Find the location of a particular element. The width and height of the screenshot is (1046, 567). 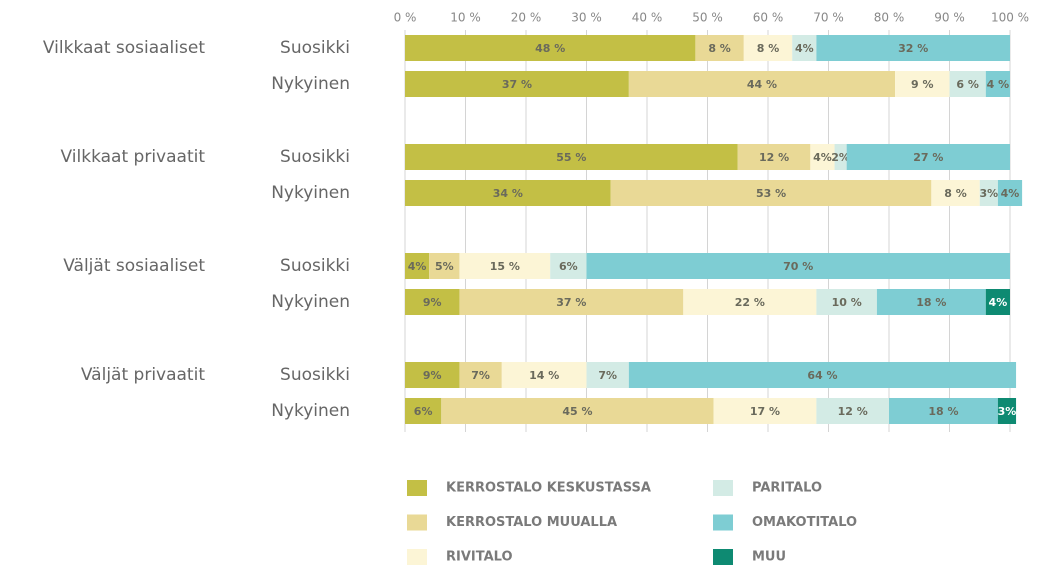

x-tick-label: 40 % is located at coordinates (647, 18).